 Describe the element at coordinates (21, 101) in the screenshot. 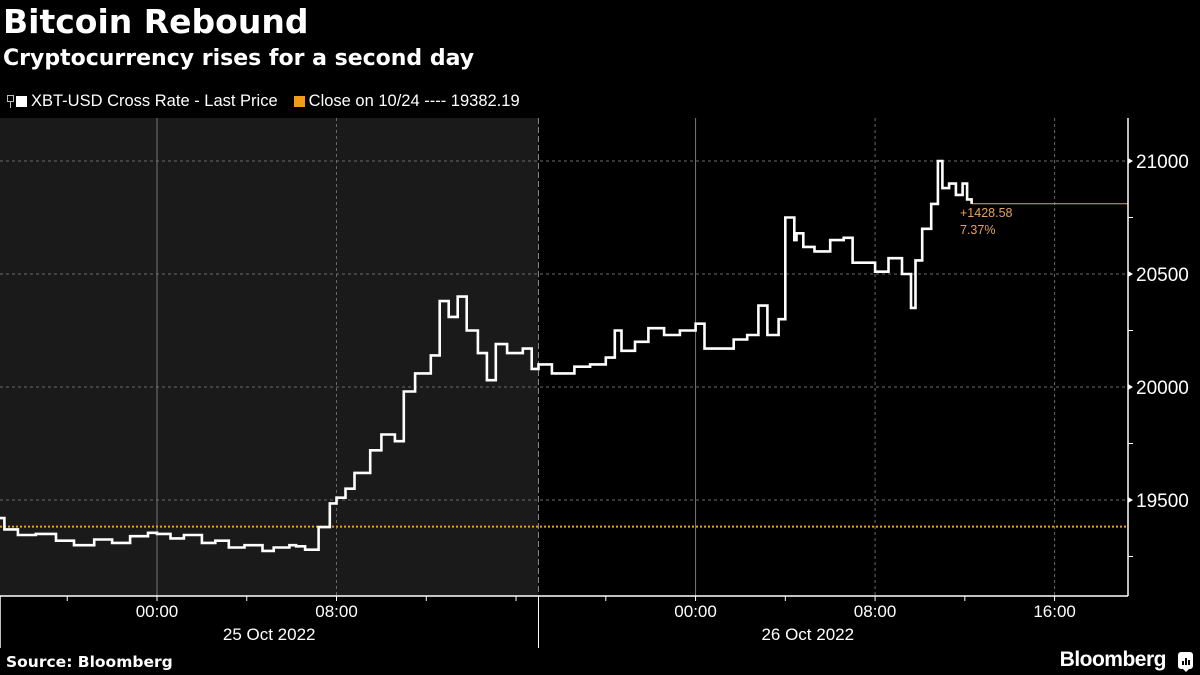

I see `legend-swatch-white` at that location.